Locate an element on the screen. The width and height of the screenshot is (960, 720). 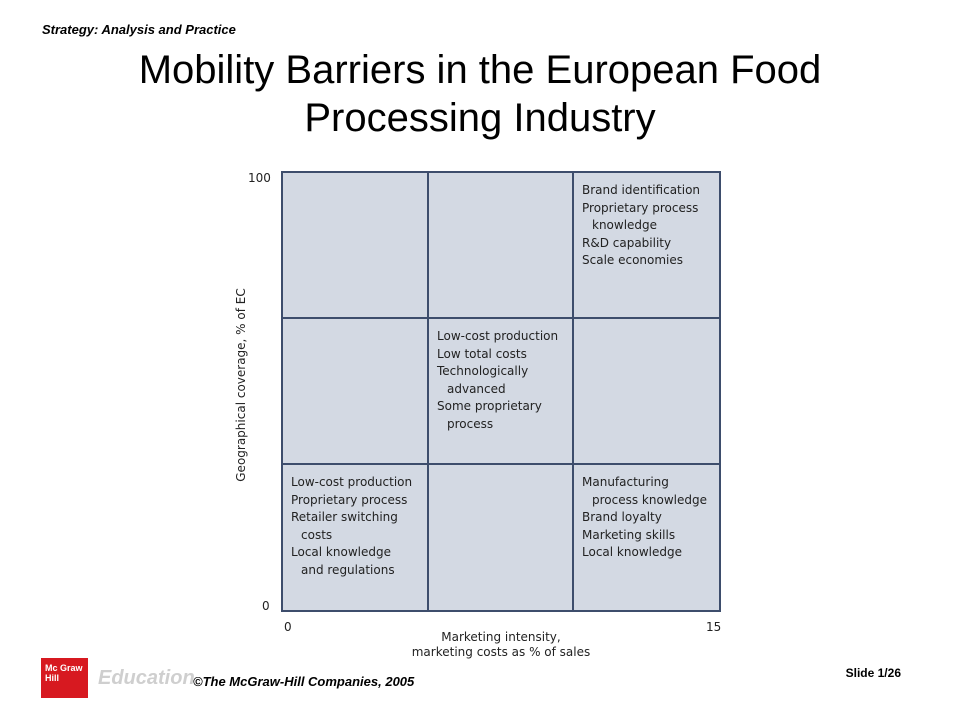
course-header: Strategy: Analysis and Practice is located at coordinates (139, 29).